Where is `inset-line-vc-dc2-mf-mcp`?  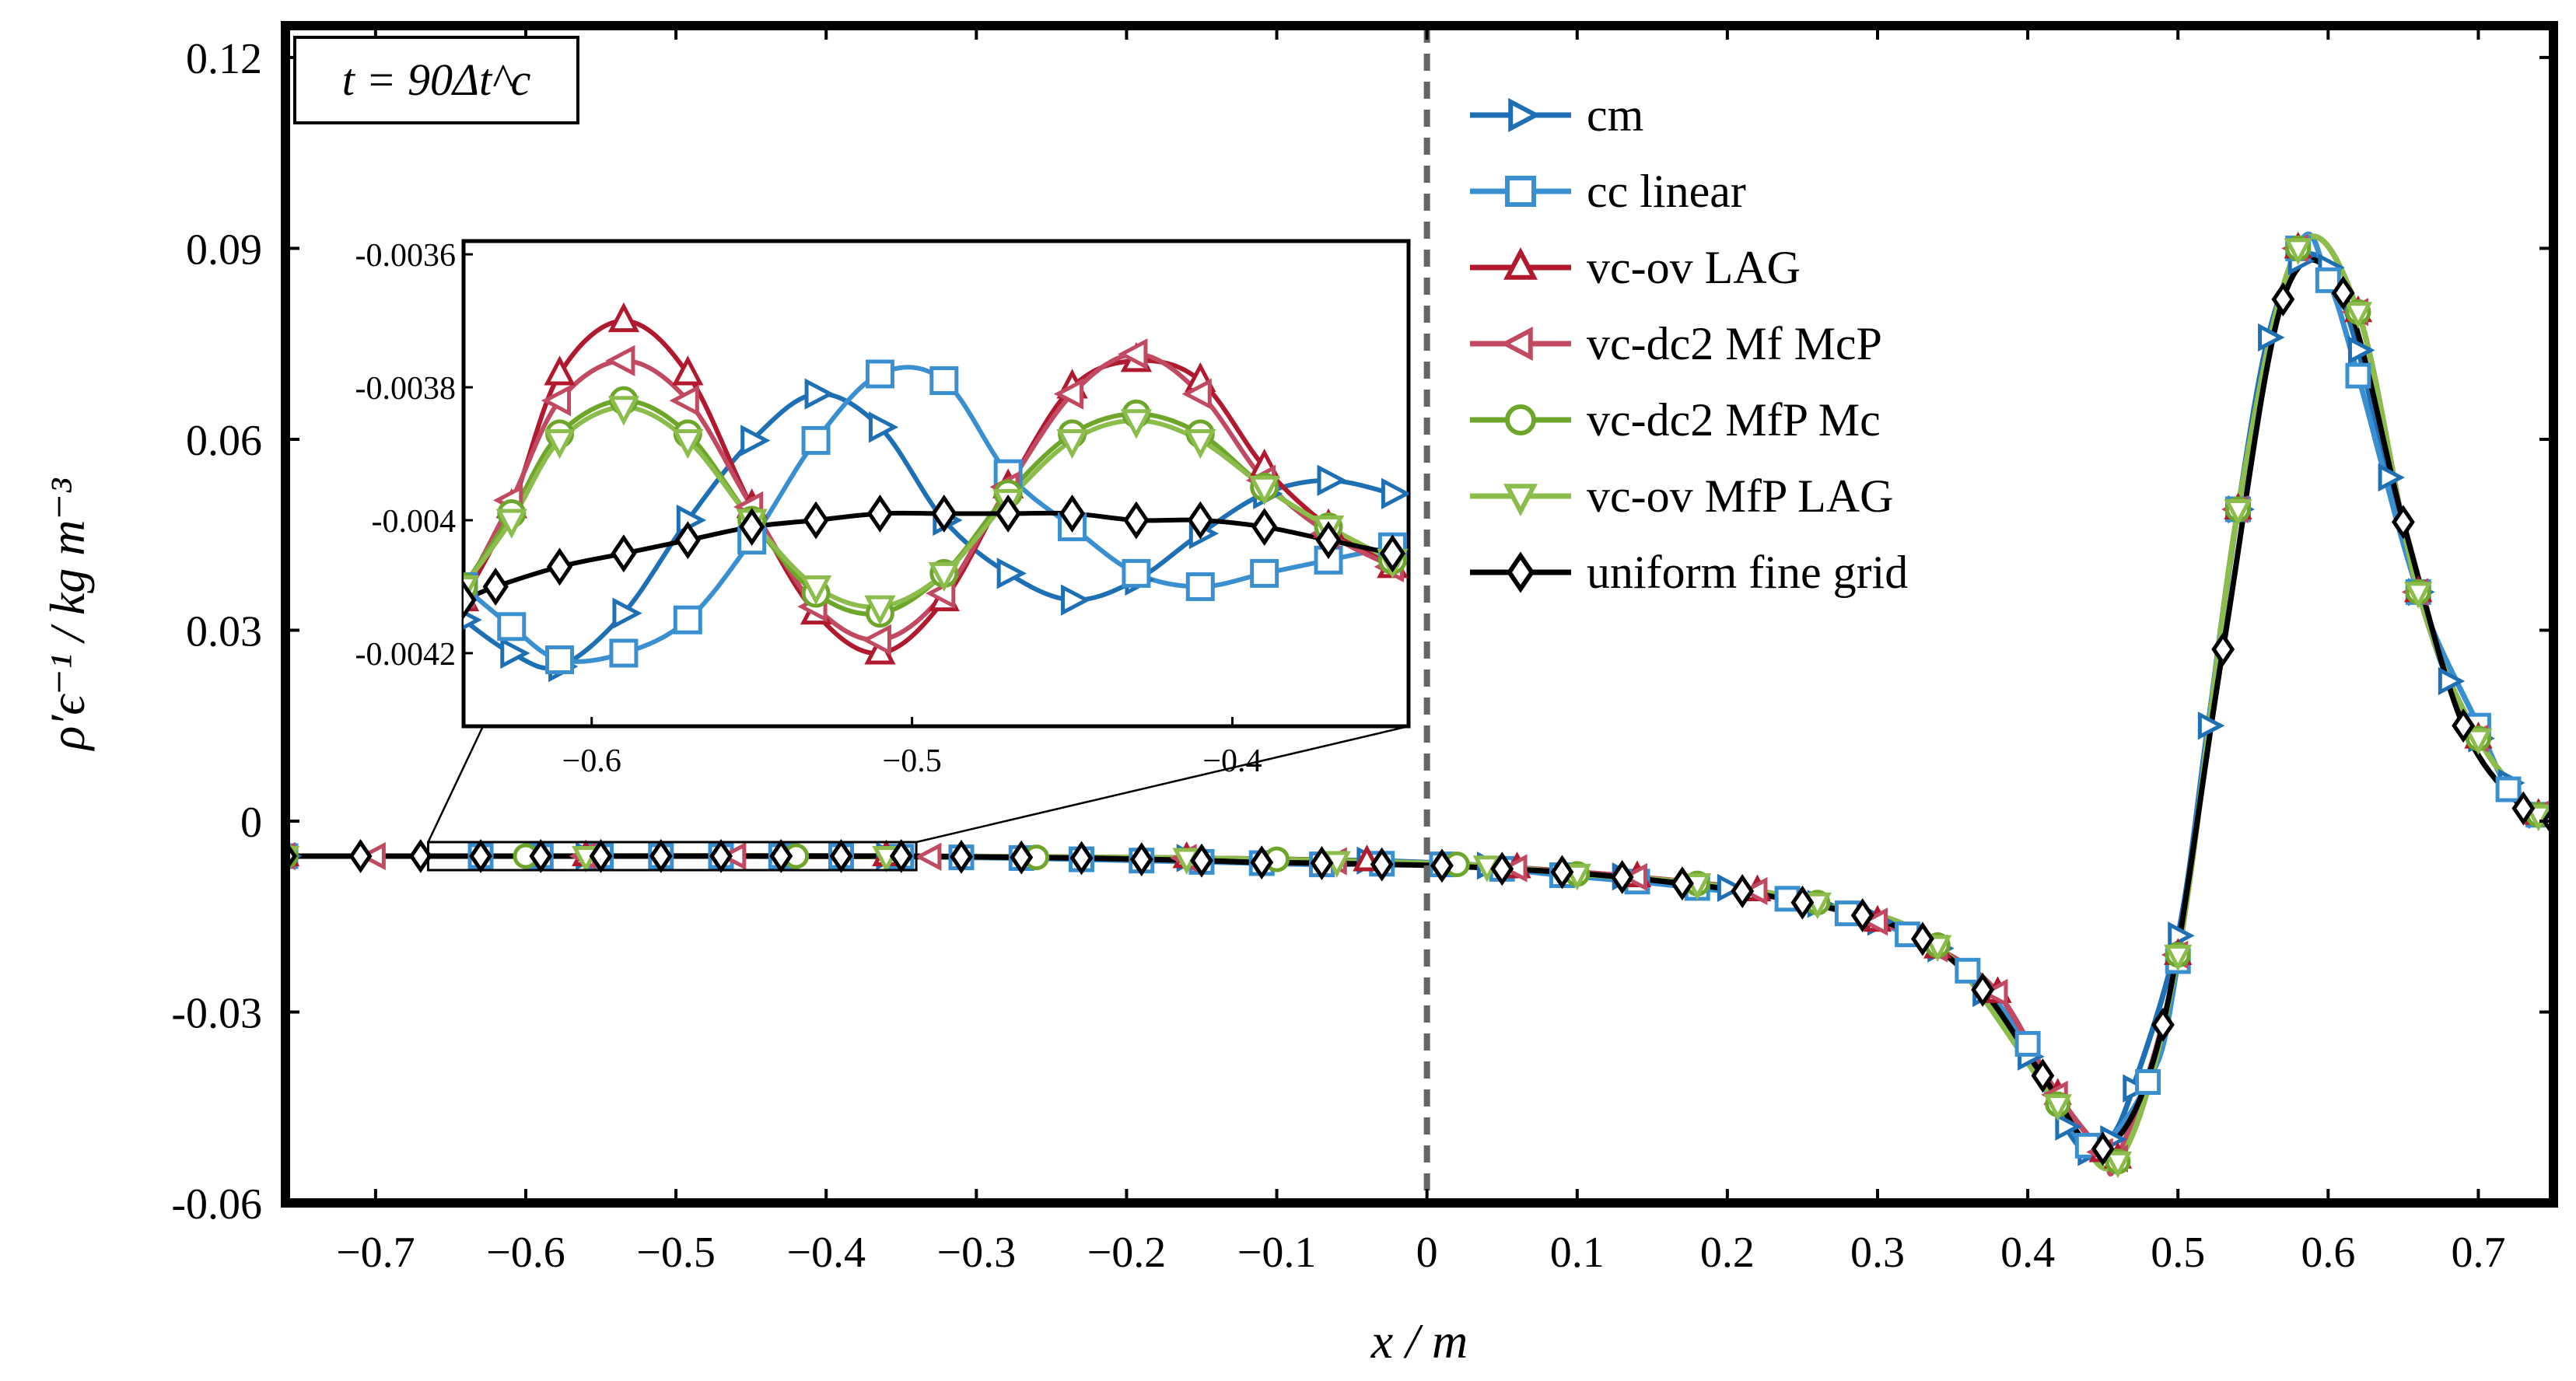 inset-line-vc-dc2-mf-mcp is located at coordinates (929, 497).